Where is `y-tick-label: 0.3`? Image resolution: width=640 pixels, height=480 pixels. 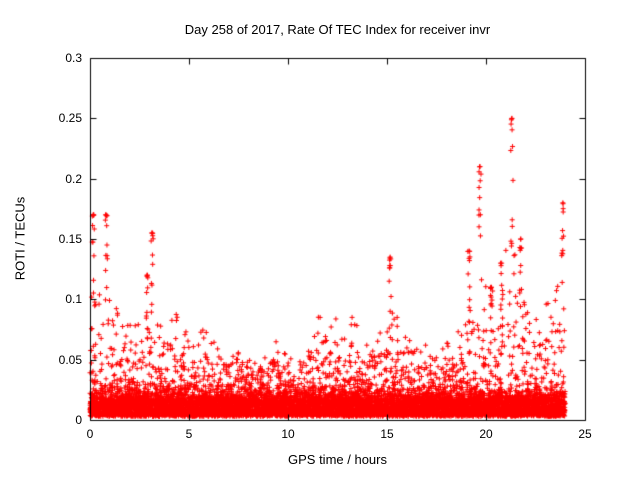 y-tick-label: 0.3 is located at coordinates (73, 58).